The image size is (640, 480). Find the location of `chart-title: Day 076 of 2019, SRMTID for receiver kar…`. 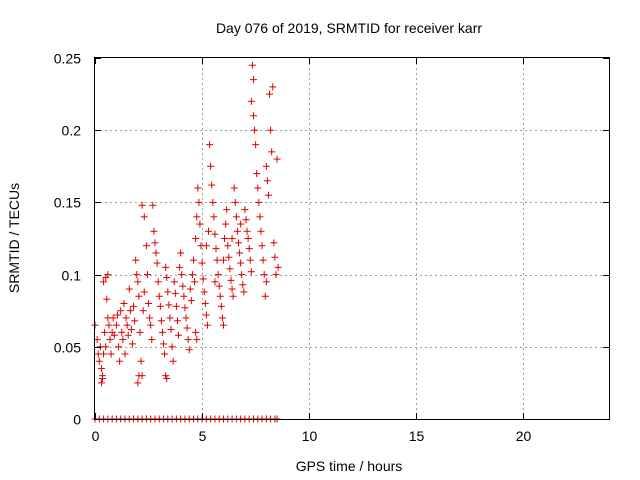

chart-title: Day 076 of 2019, SRMTID for receiver kar… is located at coordinates (349, 28).